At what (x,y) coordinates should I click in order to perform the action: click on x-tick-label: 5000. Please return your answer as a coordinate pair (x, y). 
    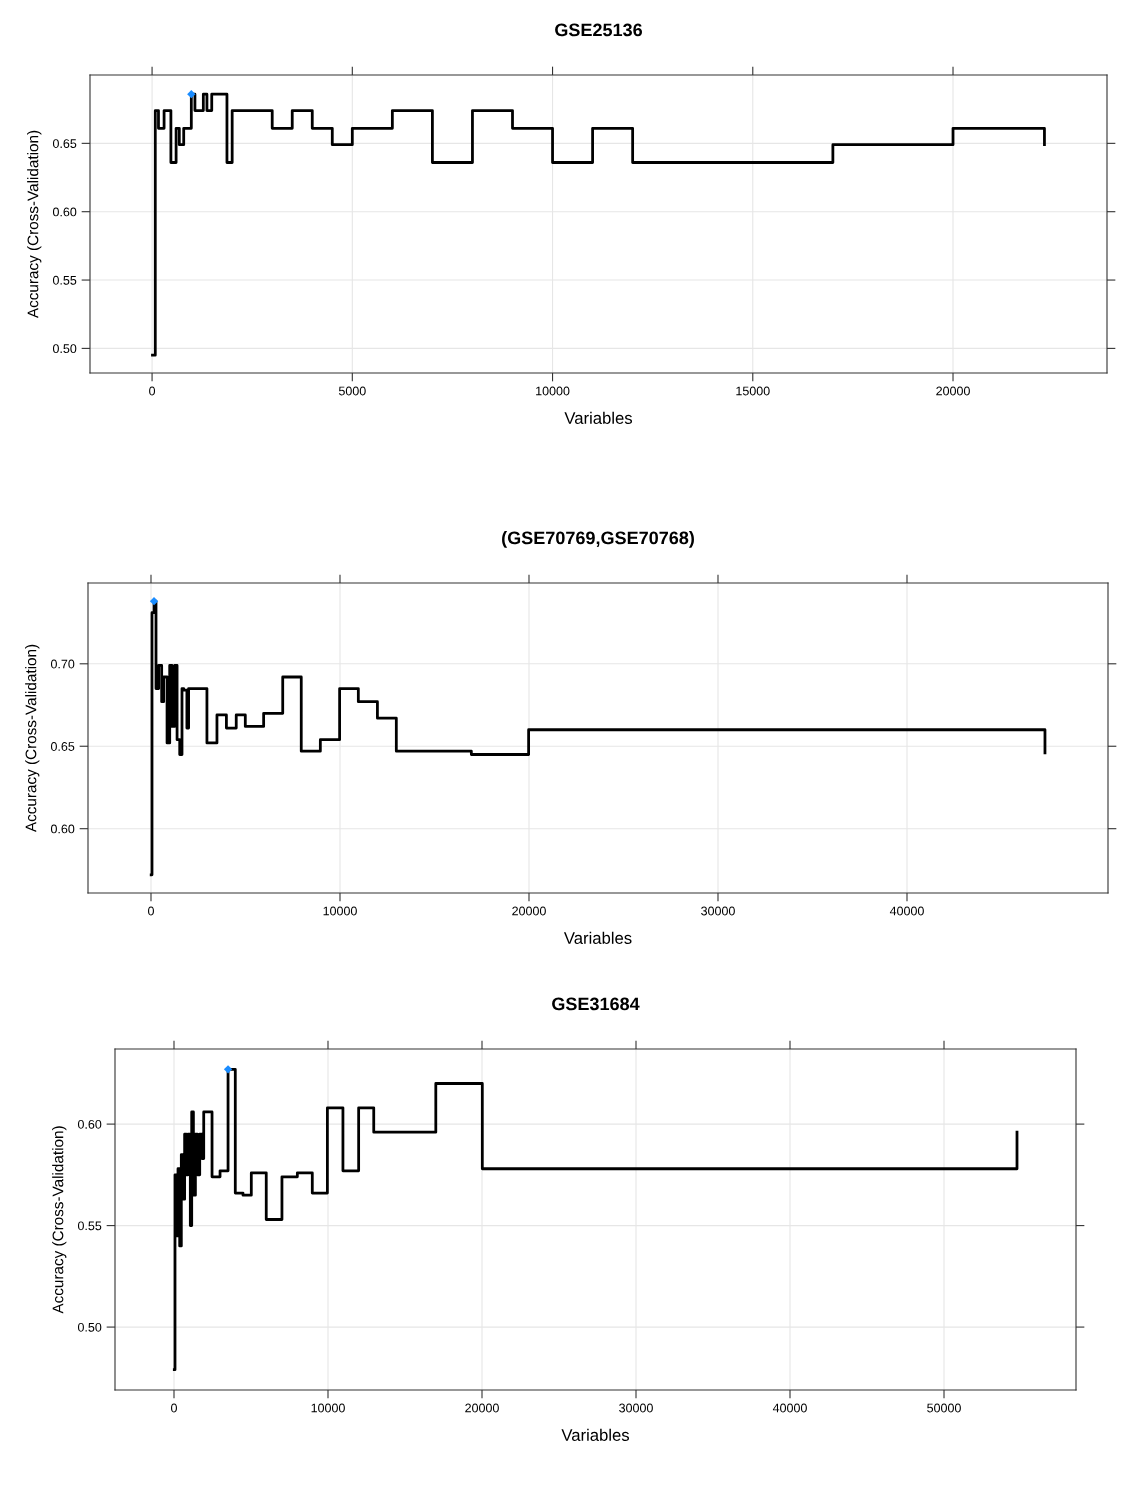
    Looking at the image, I should click on (352, 391).